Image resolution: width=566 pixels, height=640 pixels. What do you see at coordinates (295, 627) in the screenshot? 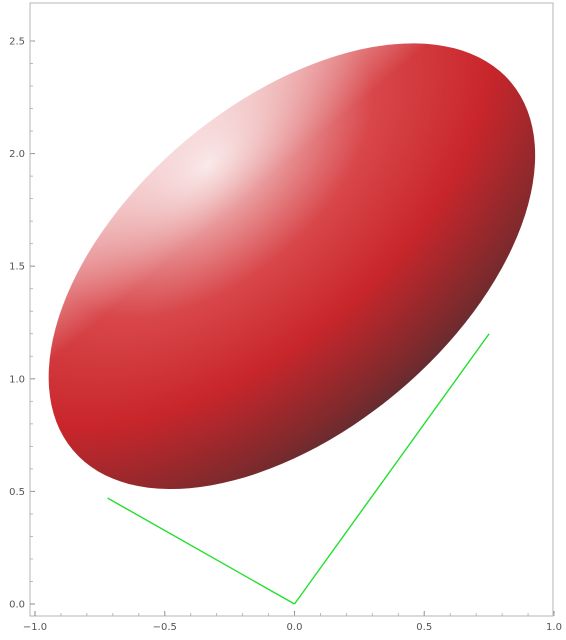
I see `x-tick-label: 0.0` at bounding box center [295, 627].